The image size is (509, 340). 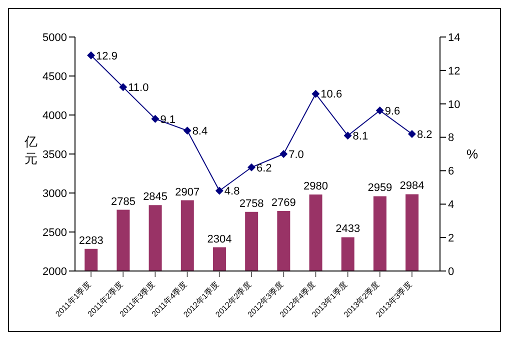 What do you see at coordinates (54, 272) in the screenshot?
I see `y-tick-label: 2000` at bounding box center [54, 272].